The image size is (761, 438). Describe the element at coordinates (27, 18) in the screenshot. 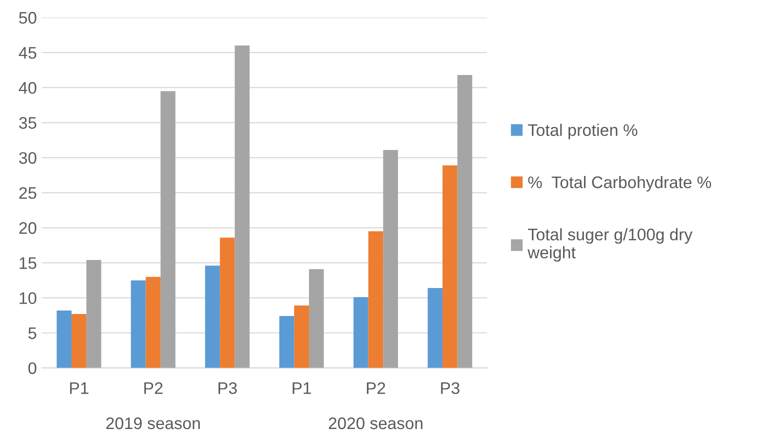

I see `y-tick-label: 50` at that location.